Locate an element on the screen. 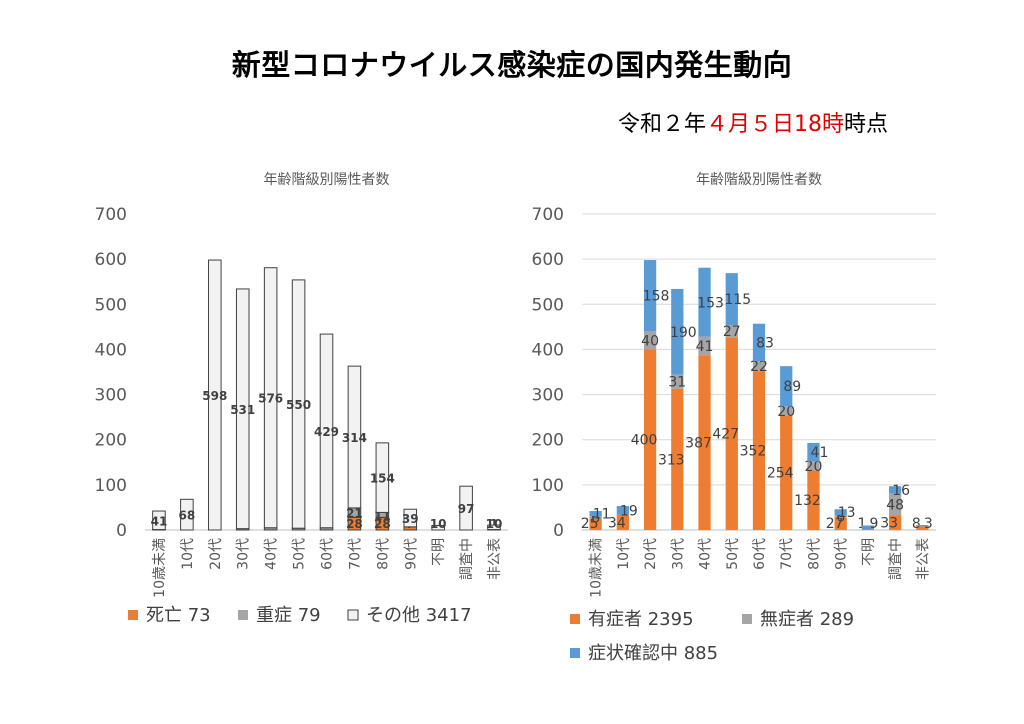 This screenshot has width=1024, height=724. y-tick-label: 300 is located at coordinates (548, 396).